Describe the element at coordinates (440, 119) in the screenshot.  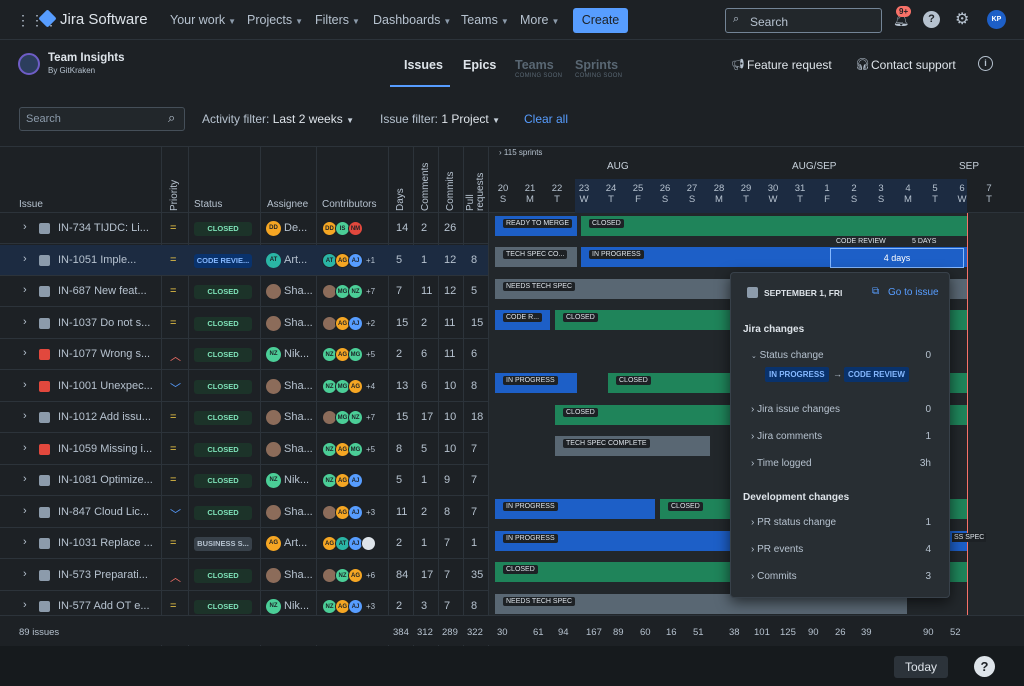
I see `issue-filter: Issue filter: 1 Project ▼` at that location.